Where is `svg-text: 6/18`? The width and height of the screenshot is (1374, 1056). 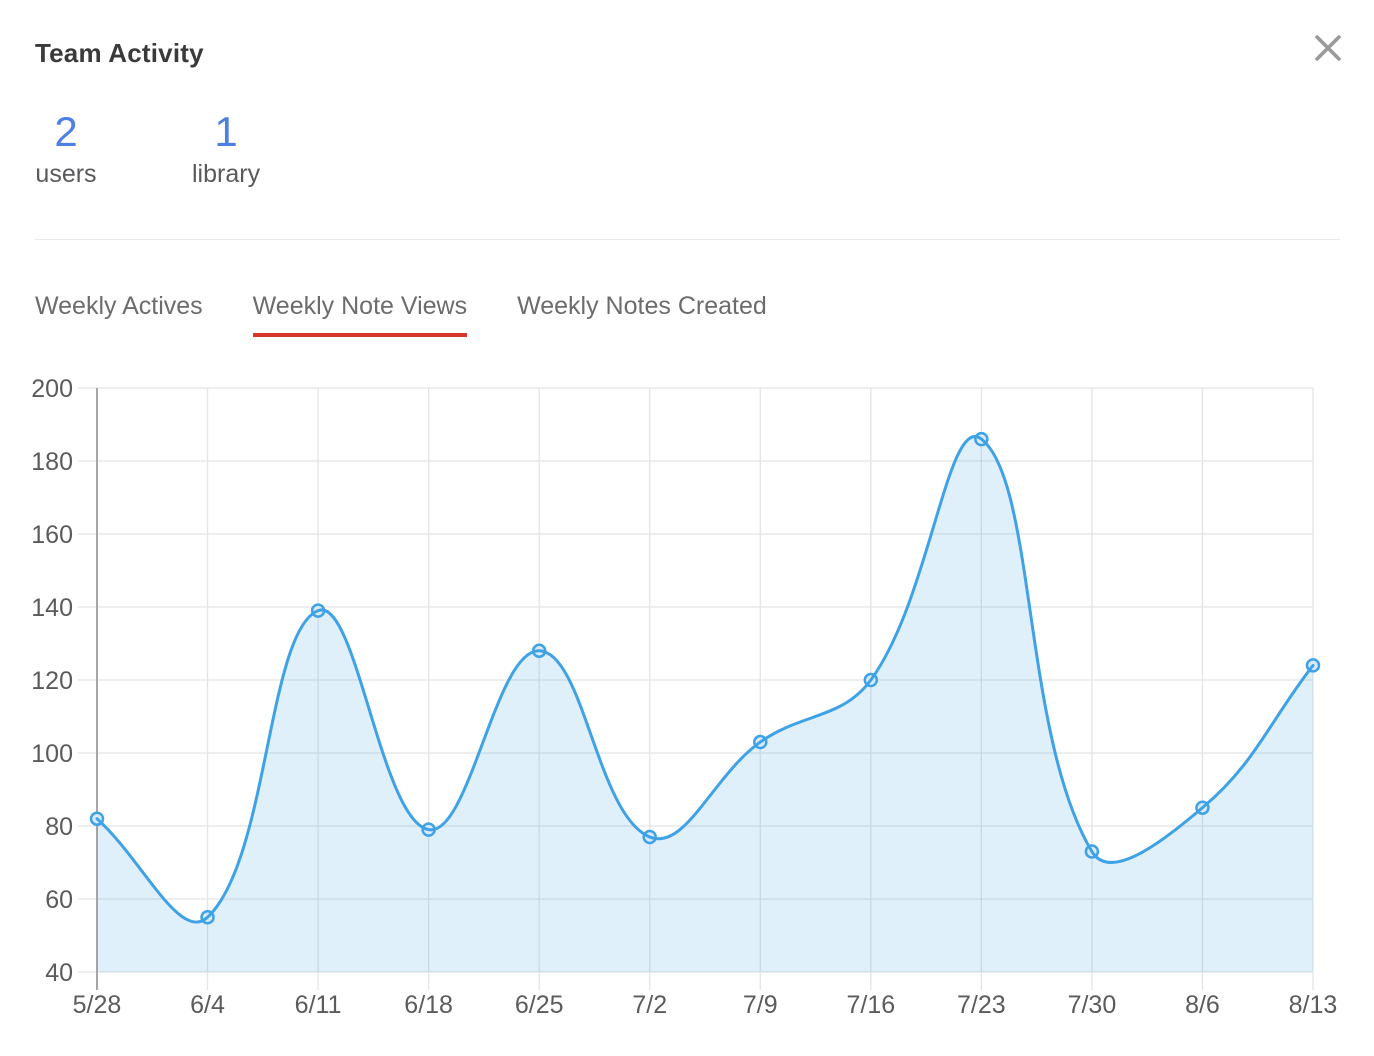 svg-text: 6/18 is located at coordinates (428, 1005).